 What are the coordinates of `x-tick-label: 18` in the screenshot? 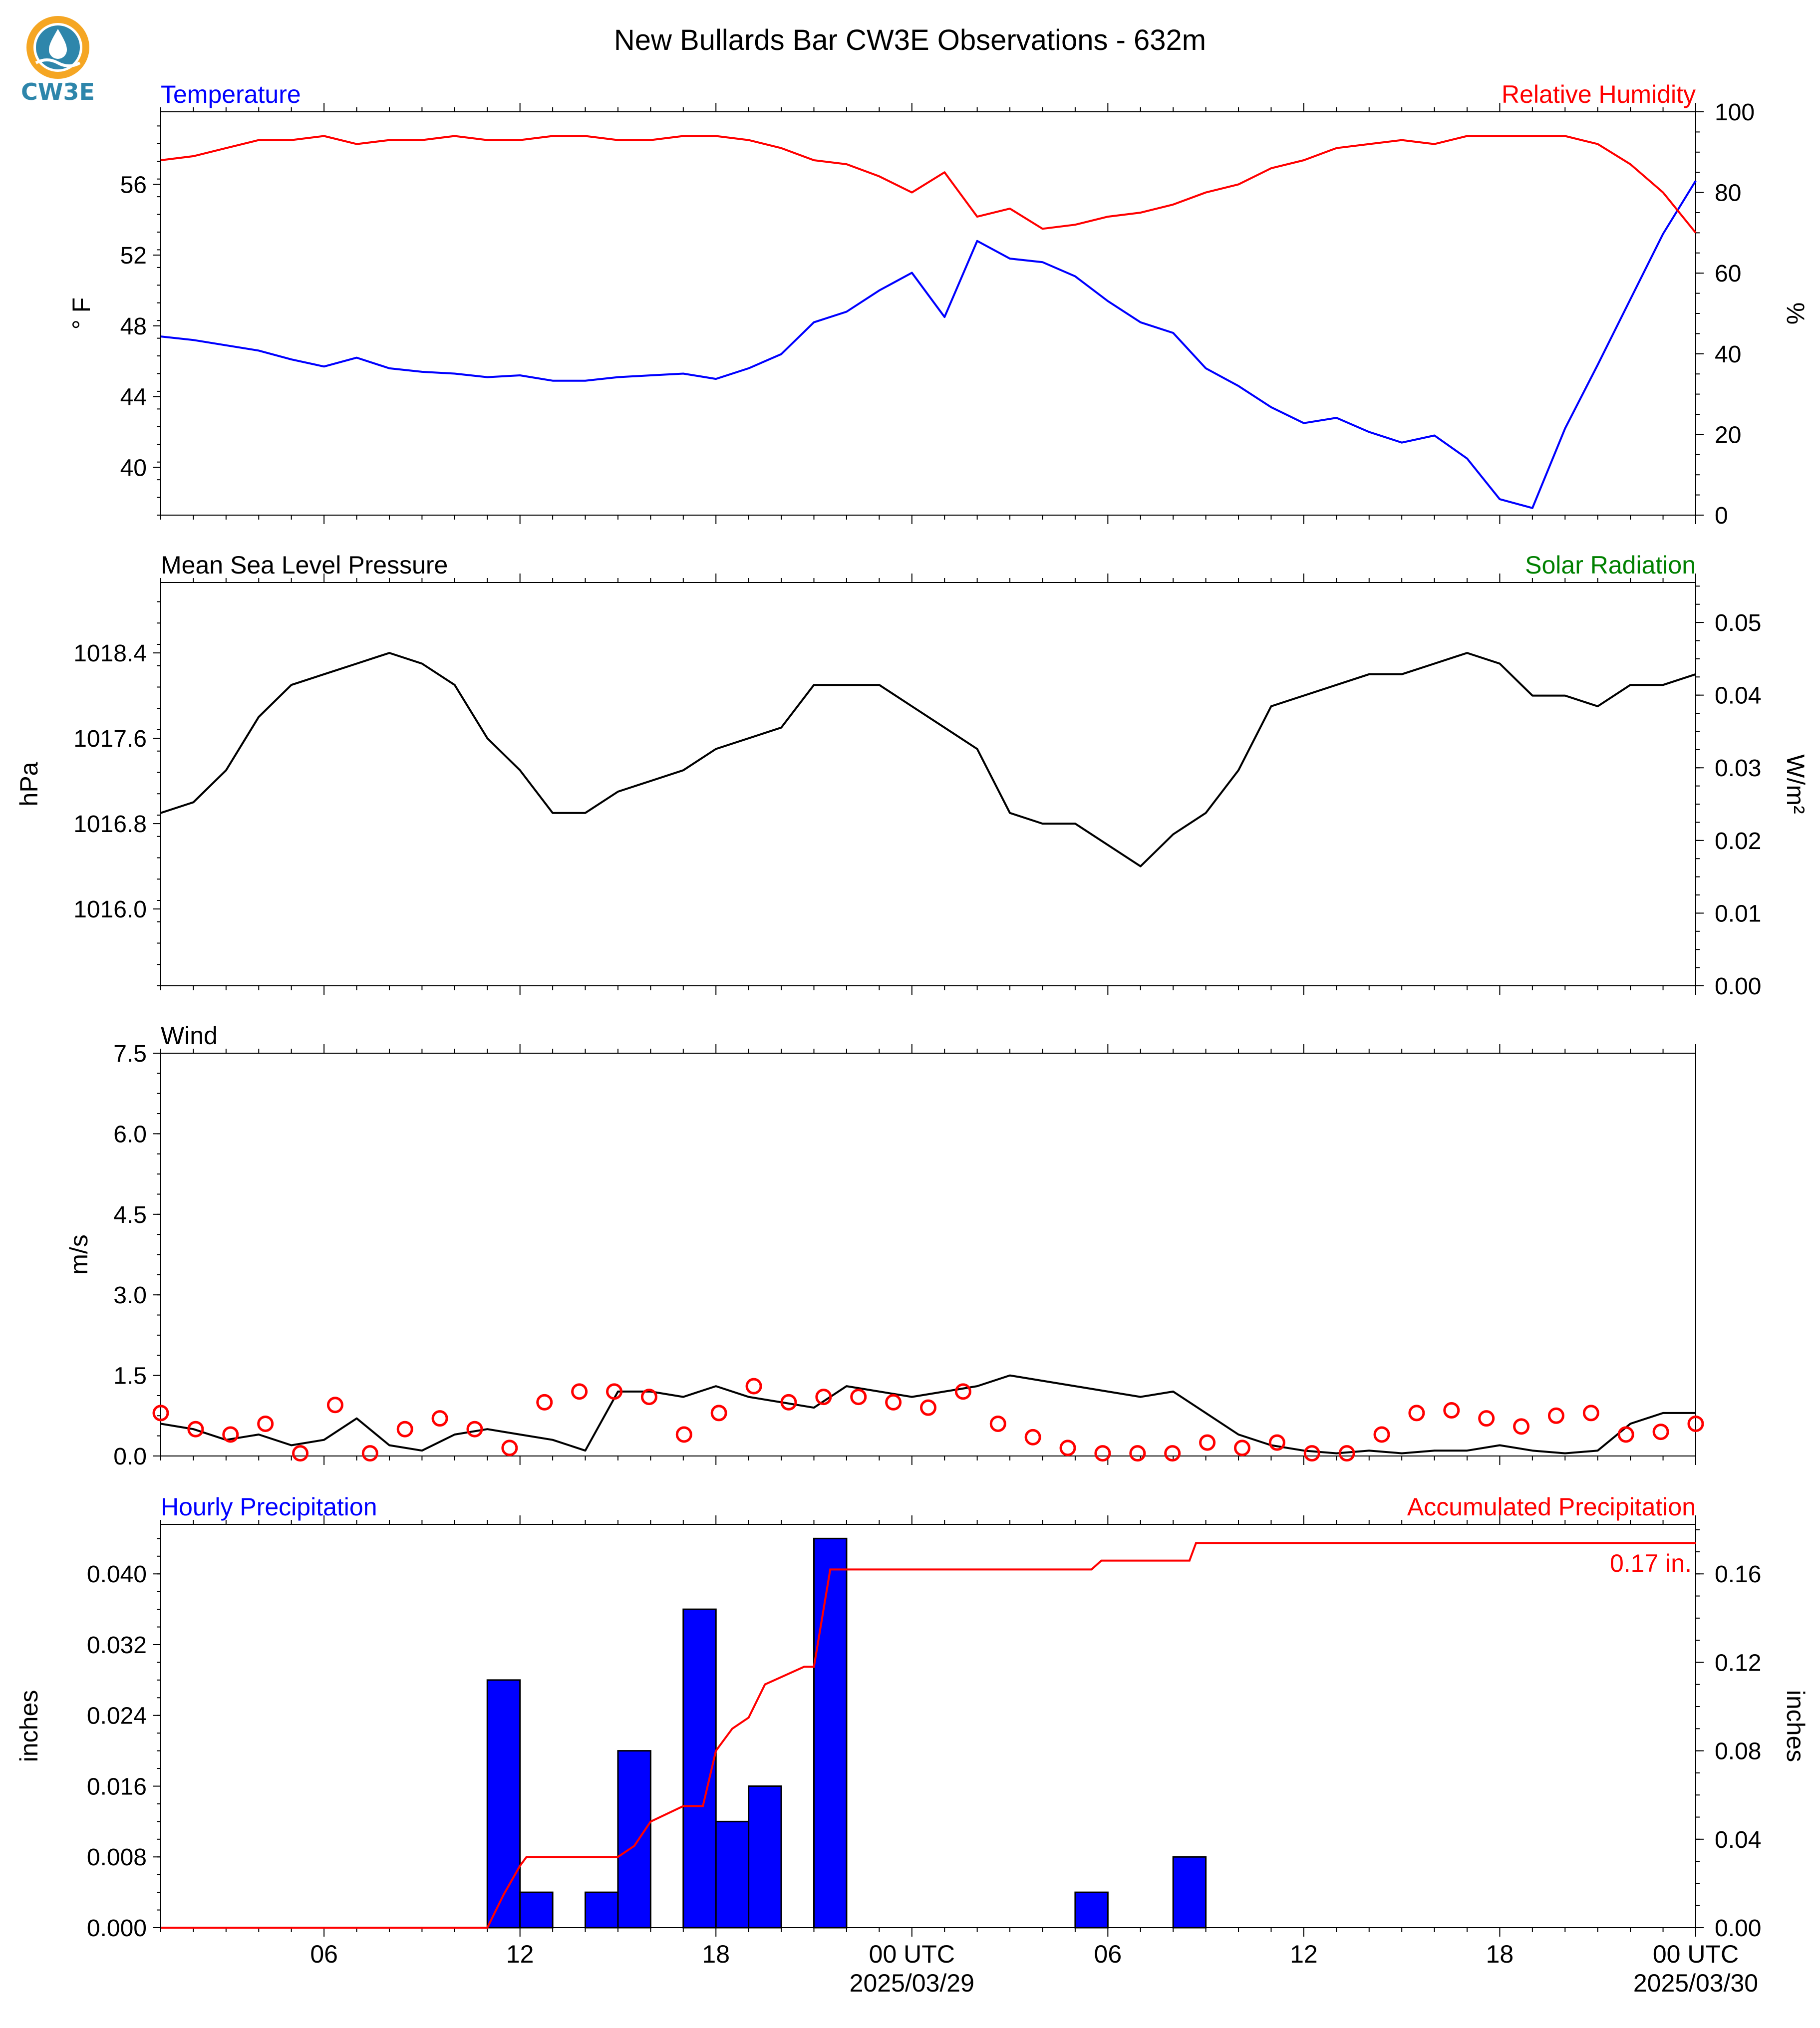 It's located at (1500, 1954).